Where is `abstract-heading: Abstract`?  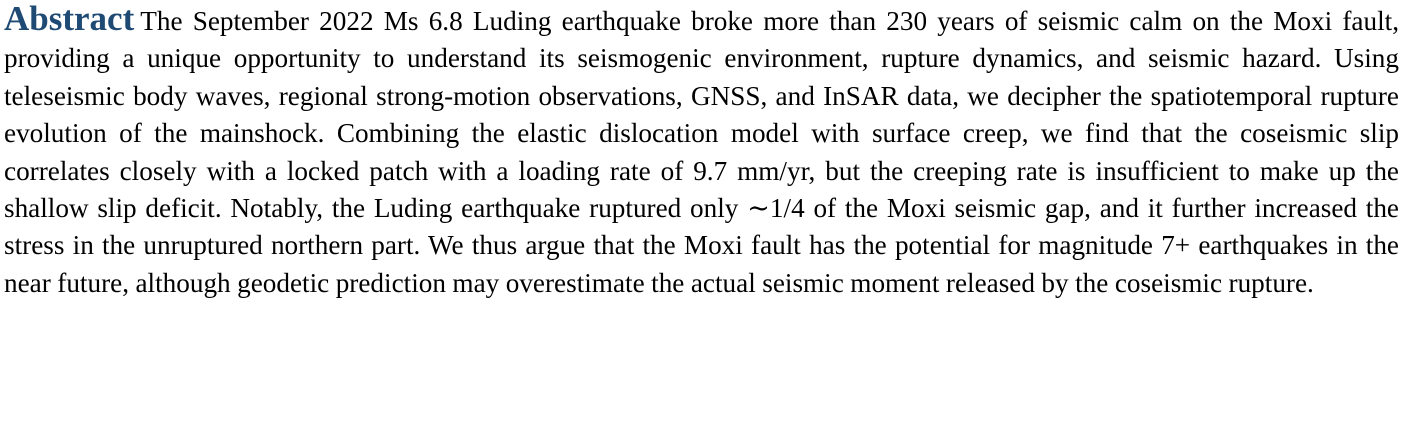
abstract-heading: Abstract is located at coordinates (69, 19).